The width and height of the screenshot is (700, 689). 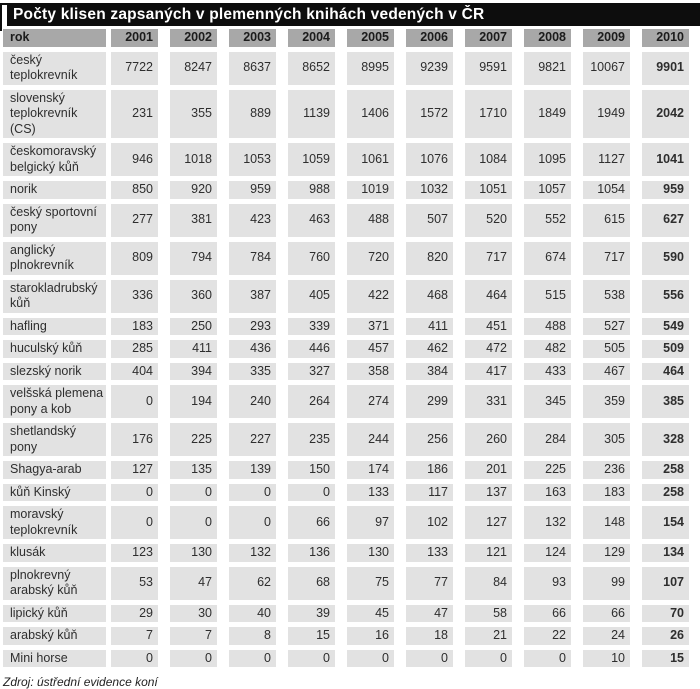 What do you see at coordinates (347, 615) in the screenshot?
I see `table-row: lipický kůň 29 30 40 39 45 47 58 66 66 70` at bounding box center [347, 615].